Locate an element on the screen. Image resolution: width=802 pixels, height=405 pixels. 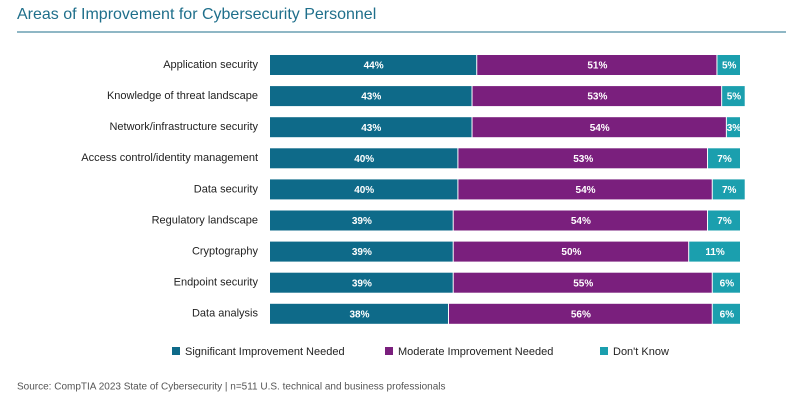
value-label: 3% is located at coordinates (734, 128).